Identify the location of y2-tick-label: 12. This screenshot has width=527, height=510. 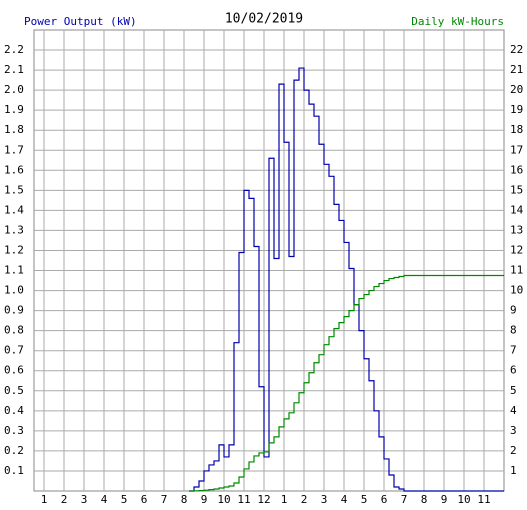
(516, 249).